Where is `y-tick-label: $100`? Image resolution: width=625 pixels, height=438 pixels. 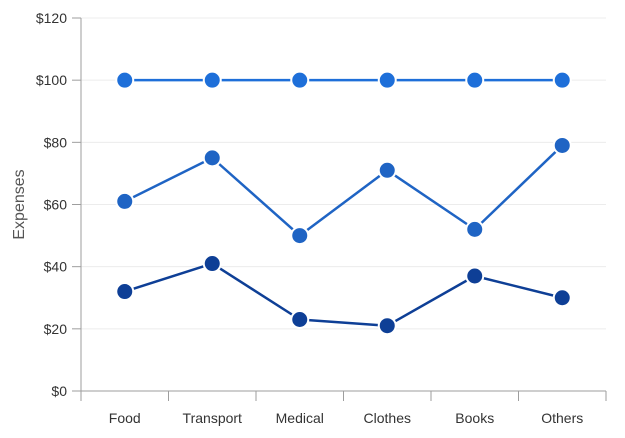 y-tick-label: $100 is located at coordinates (51, 80).